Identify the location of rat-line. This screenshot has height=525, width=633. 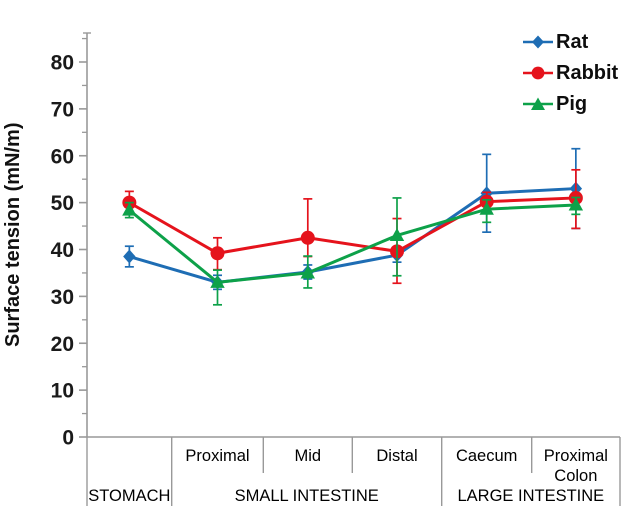
(352, 235).